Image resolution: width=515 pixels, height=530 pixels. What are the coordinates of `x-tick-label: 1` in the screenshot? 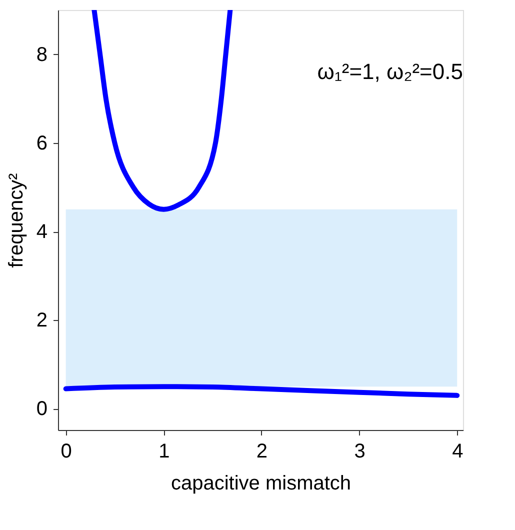 It's located at (164, 451).